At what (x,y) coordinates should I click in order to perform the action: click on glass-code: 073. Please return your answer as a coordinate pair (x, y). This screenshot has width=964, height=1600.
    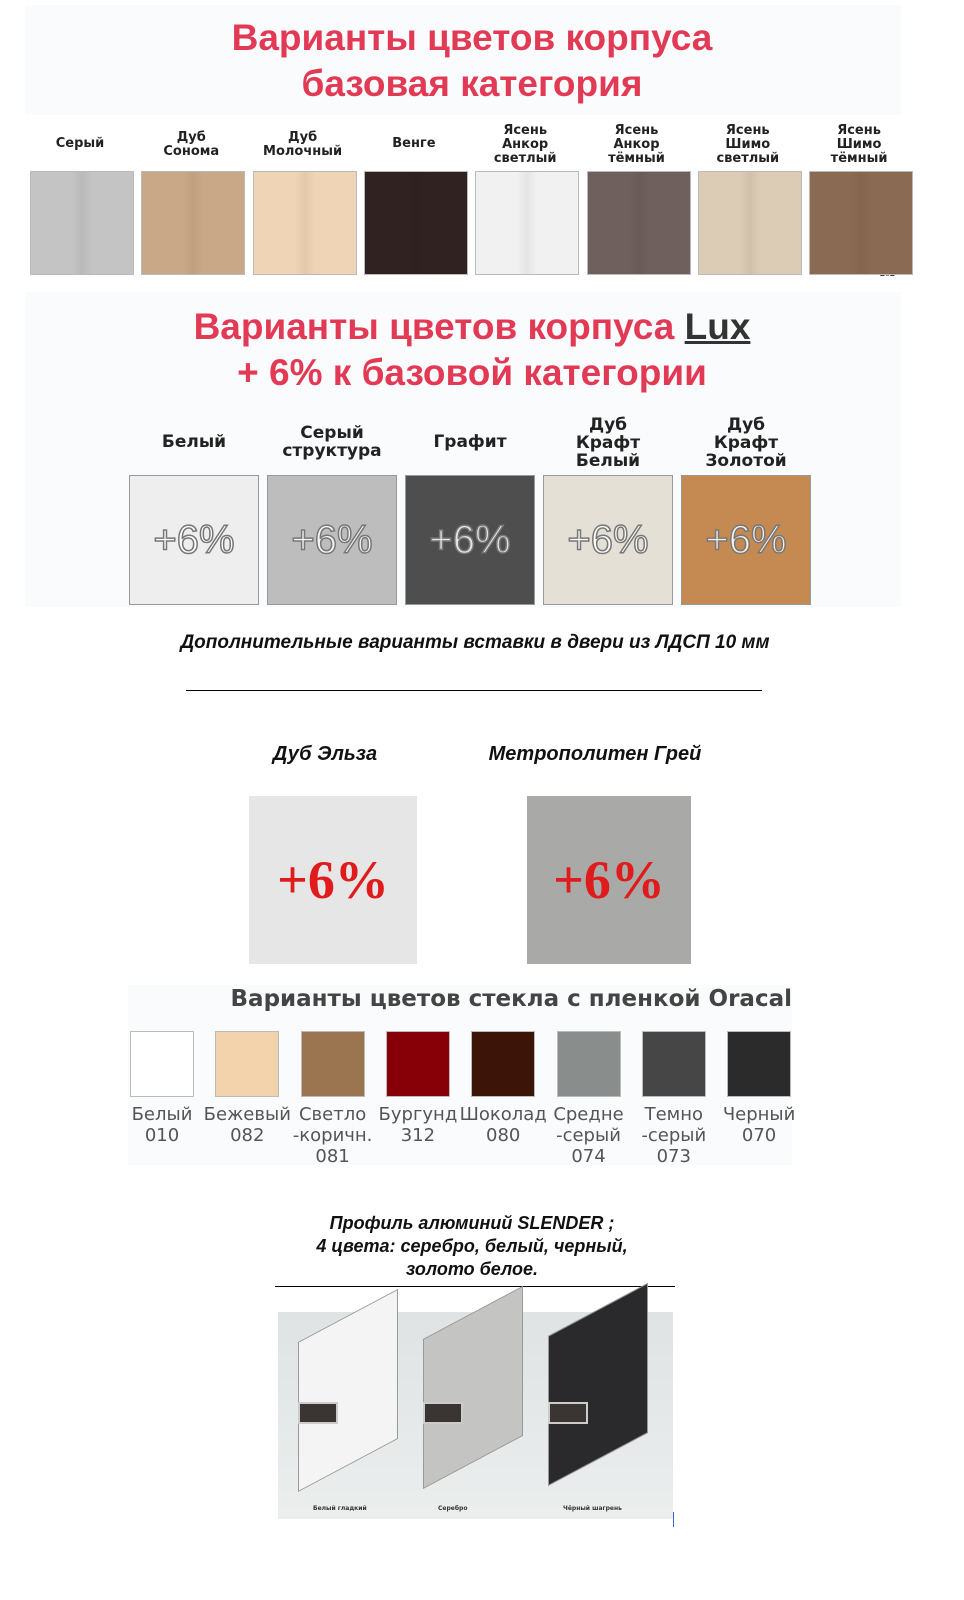
    Looking at the image, I should click on (673, 1156).